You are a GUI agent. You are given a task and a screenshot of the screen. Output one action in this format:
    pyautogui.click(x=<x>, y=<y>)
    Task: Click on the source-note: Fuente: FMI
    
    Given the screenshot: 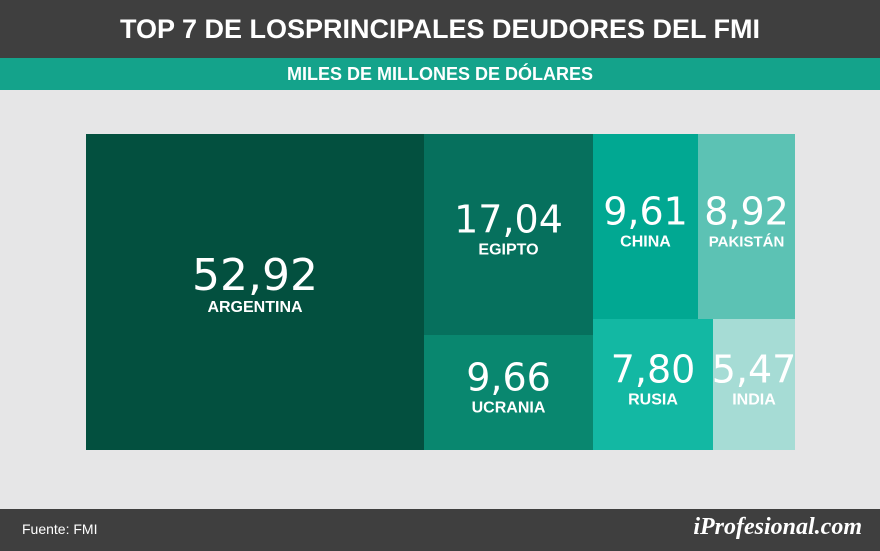 What is the action you would take?
    pyautogui.click(x=60, y=529)
    